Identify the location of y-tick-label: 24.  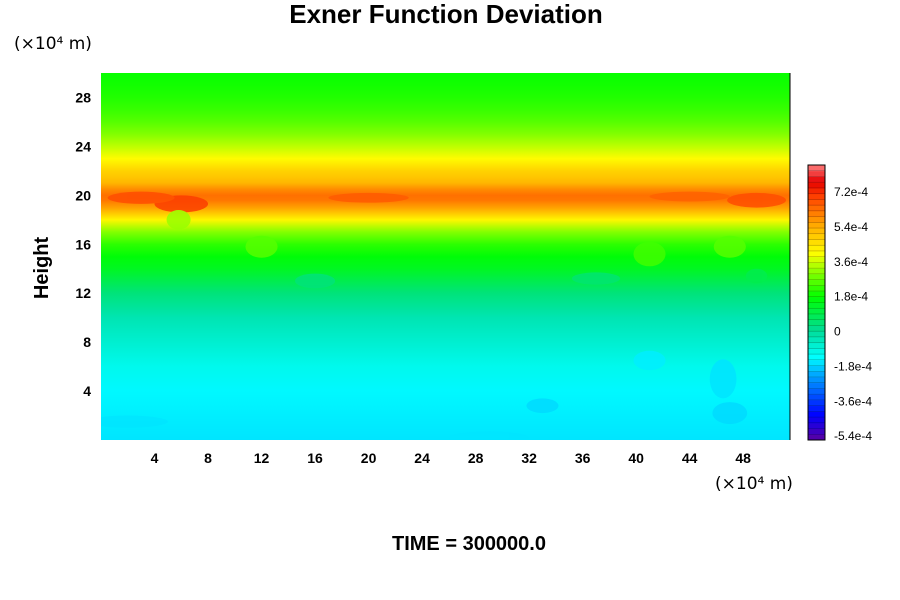
(83, 146).